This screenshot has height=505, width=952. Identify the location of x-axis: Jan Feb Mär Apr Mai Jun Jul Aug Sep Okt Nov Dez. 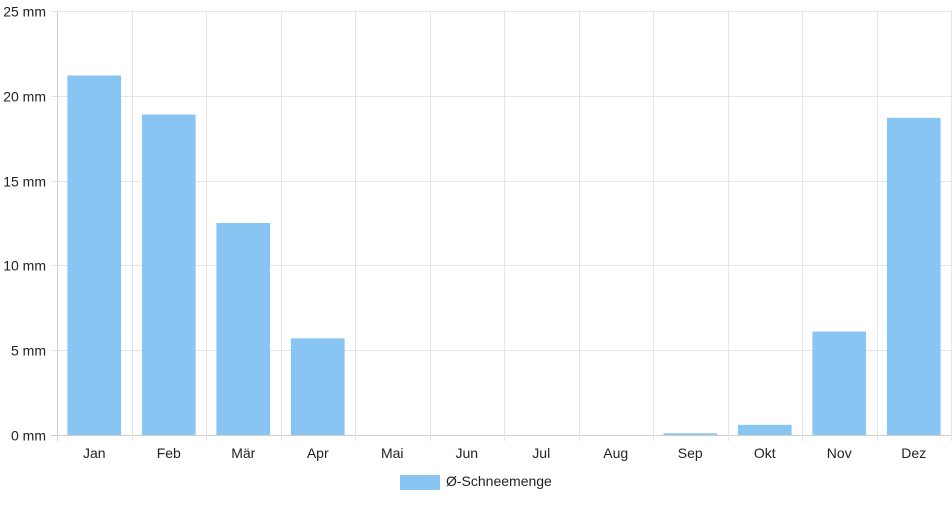
(504, 453).